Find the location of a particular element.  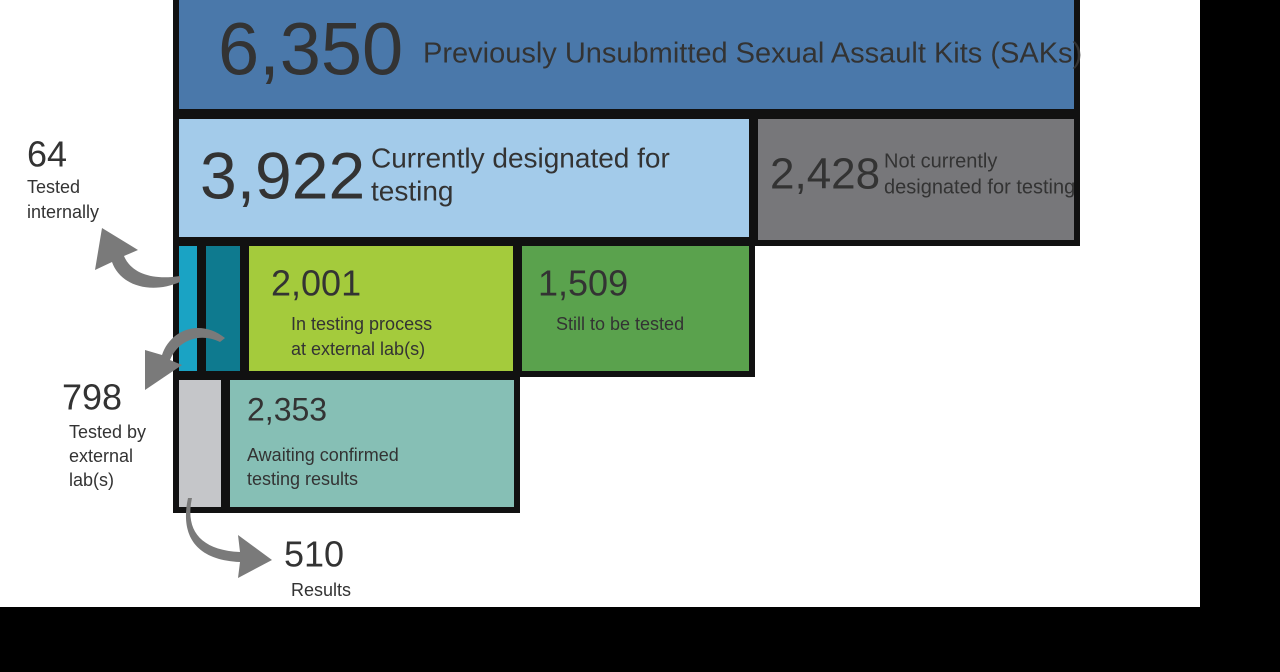

value: 3,922 is located at coordinates (282, 175).